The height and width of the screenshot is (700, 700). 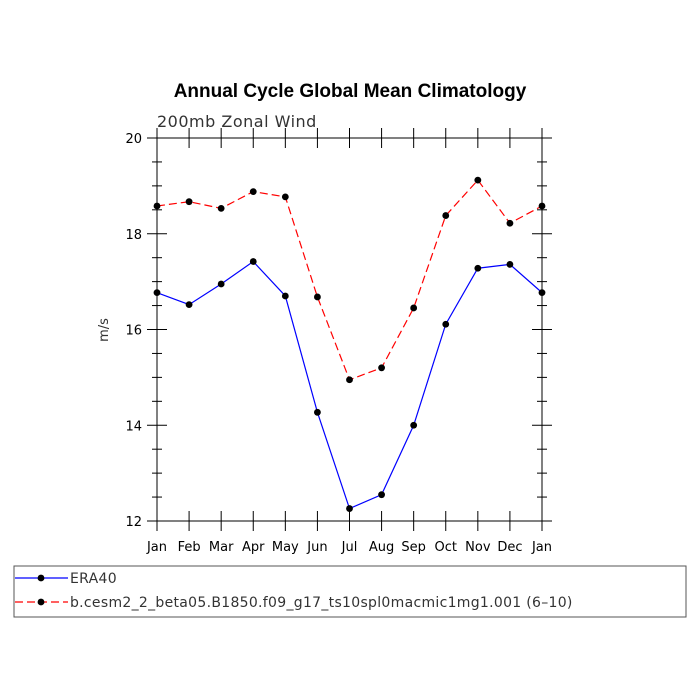 I want to click on x-tick-label: Jun, so click(x=316, y=547).